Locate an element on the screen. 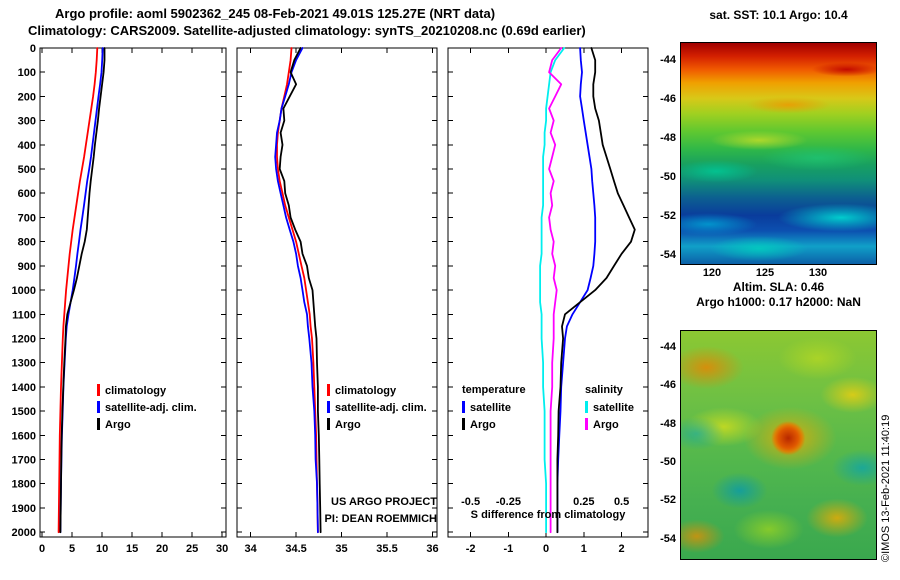  legend-item-s-satellite: satellite is located at coordinates (609, 408).